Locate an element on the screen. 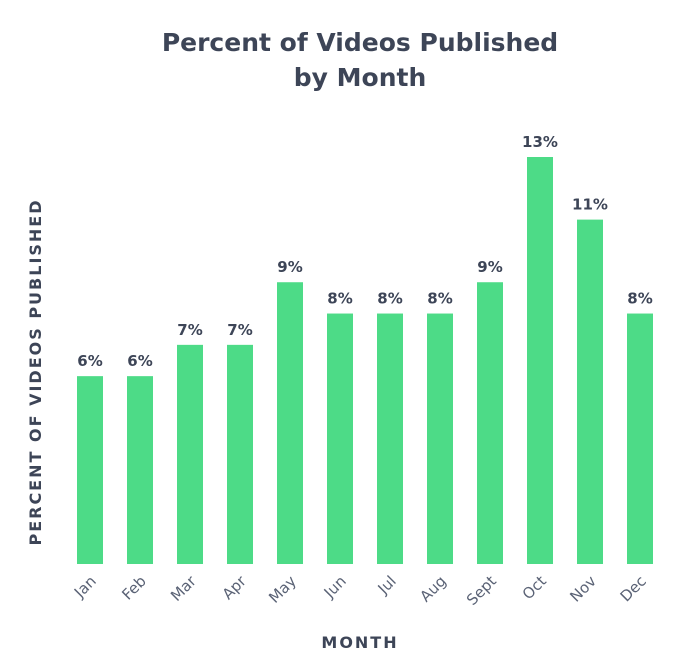 This screenshot has height=667, width=700. value-label-jul: 8% is located at coordinates (389, 299).